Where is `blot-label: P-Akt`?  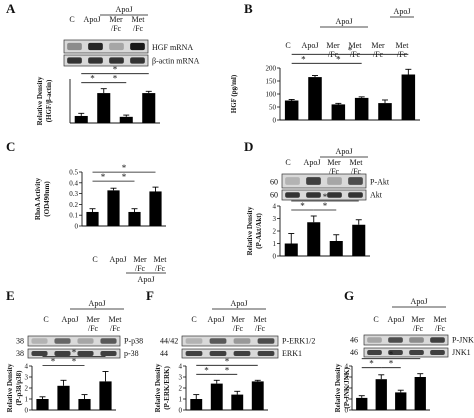
blot-label: P-Akt is located at coordinates (380, 182).